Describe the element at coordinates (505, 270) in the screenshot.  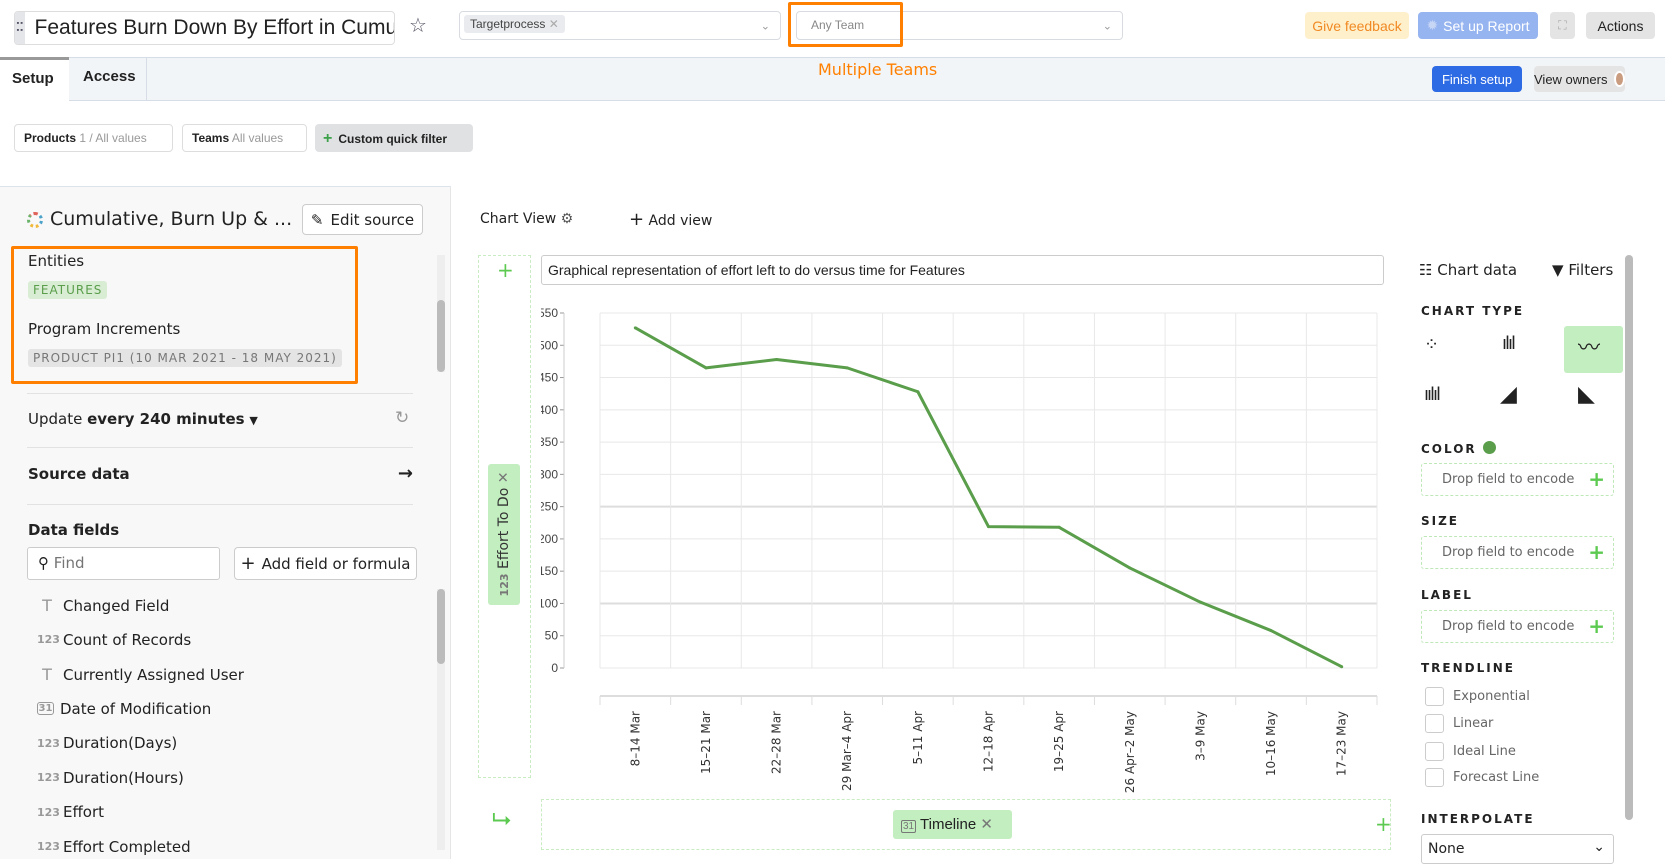
I see `add-y-field-icon: +` at that location.